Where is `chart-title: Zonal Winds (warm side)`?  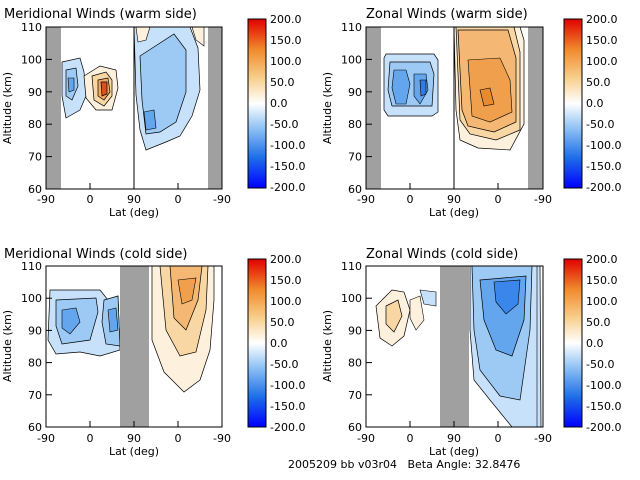 chart-title: Zonal Winds (warm side) is located at coordinates (447, 14).